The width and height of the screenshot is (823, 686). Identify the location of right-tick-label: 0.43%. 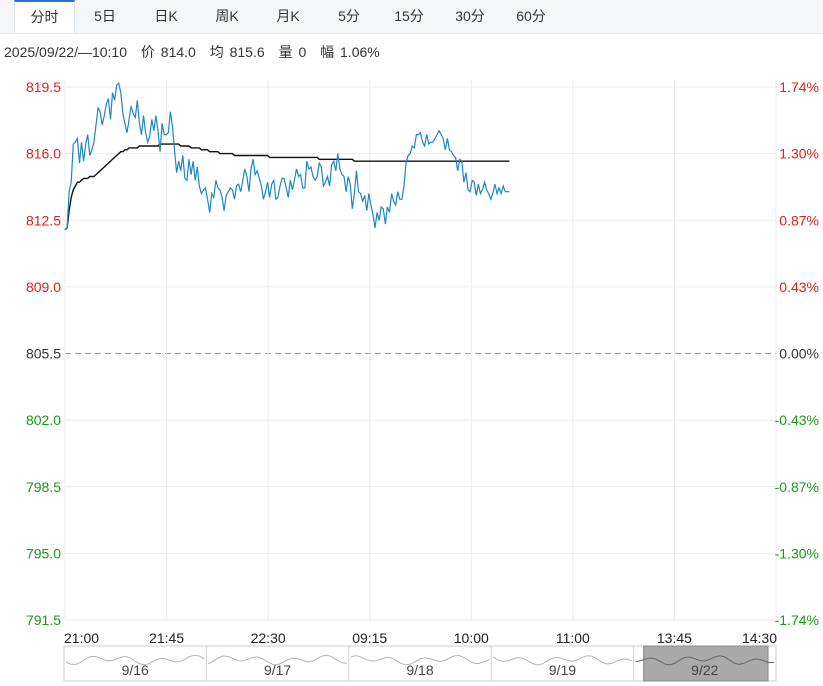
(799, 287).